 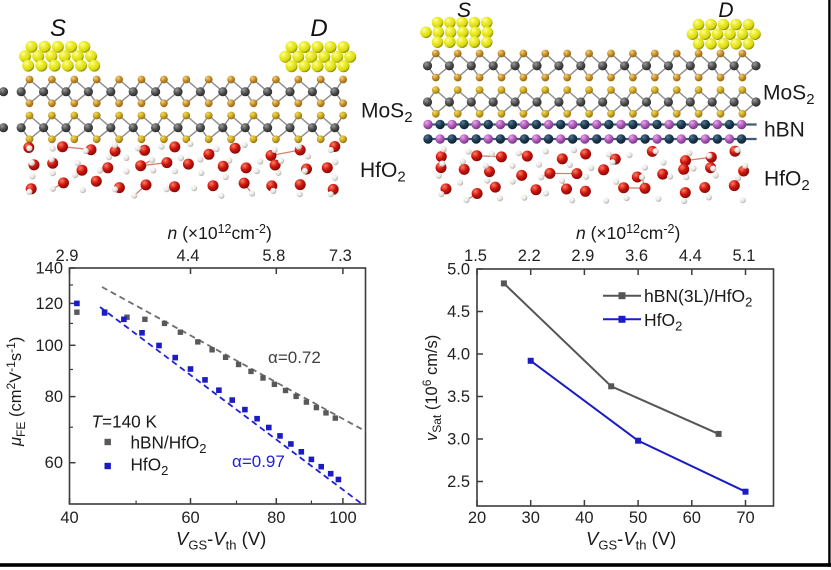 What do you see at coordinates (458, 270) in the screenshot?
I see `svg-text: 5.0` at bounding box center [458, 270].